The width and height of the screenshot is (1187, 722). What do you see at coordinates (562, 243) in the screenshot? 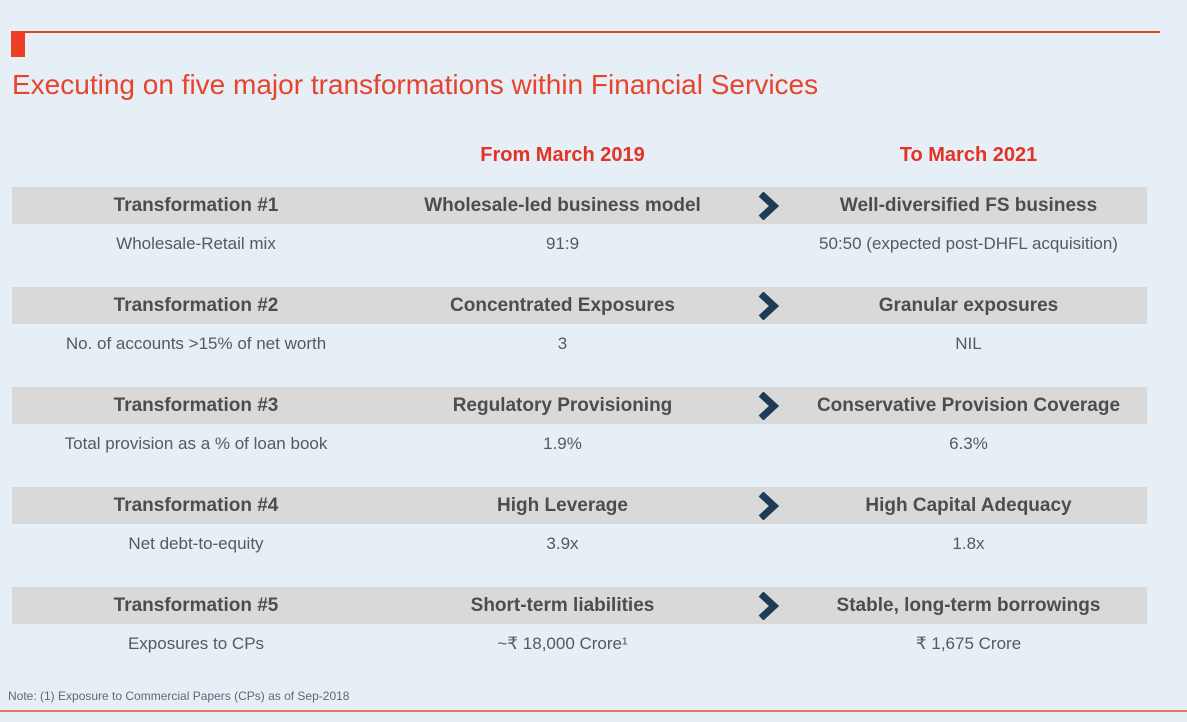
I see `from-value: 91:9` at bounding box center [562, 243].